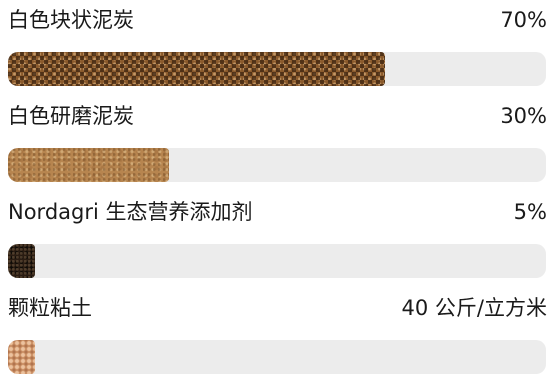  I want to click on component-name: 白色研磨泥炭, so click(71, 116).